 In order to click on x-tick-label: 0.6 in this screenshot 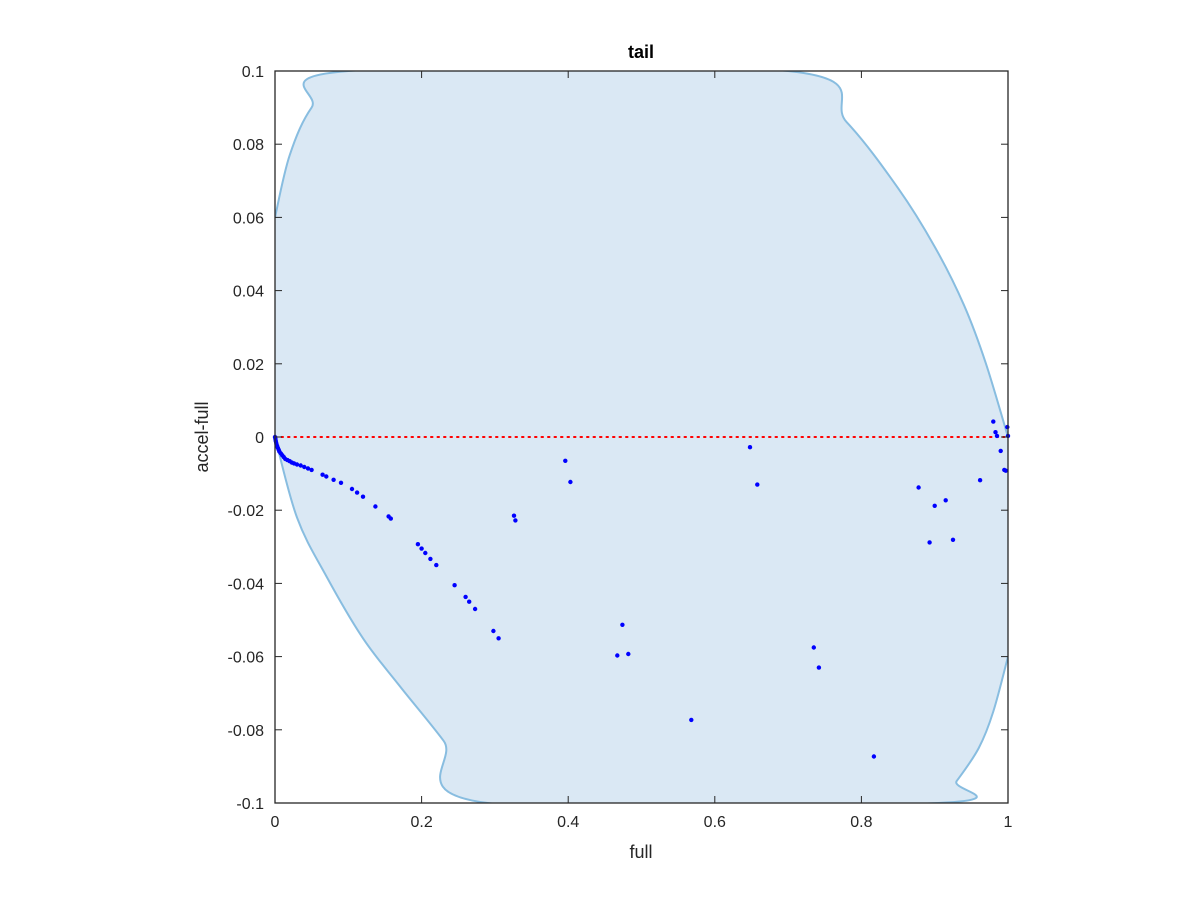, I will do `click(715, 822)`.